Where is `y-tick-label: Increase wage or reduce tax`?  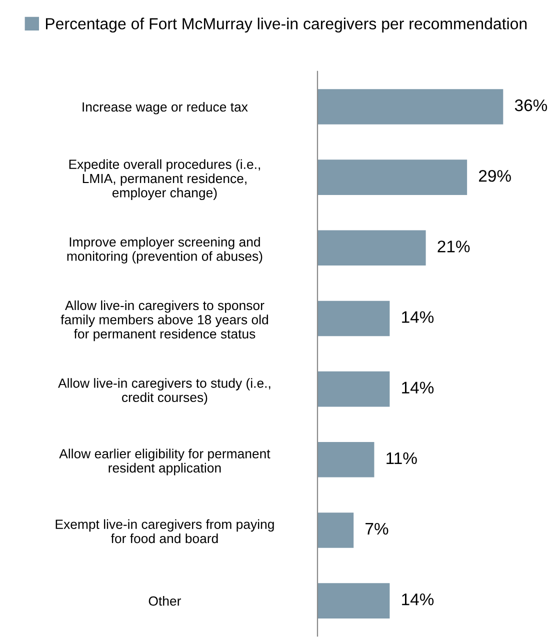
y-tick-label: Increase wage or reduce tax is located at coordinates (165, 108).